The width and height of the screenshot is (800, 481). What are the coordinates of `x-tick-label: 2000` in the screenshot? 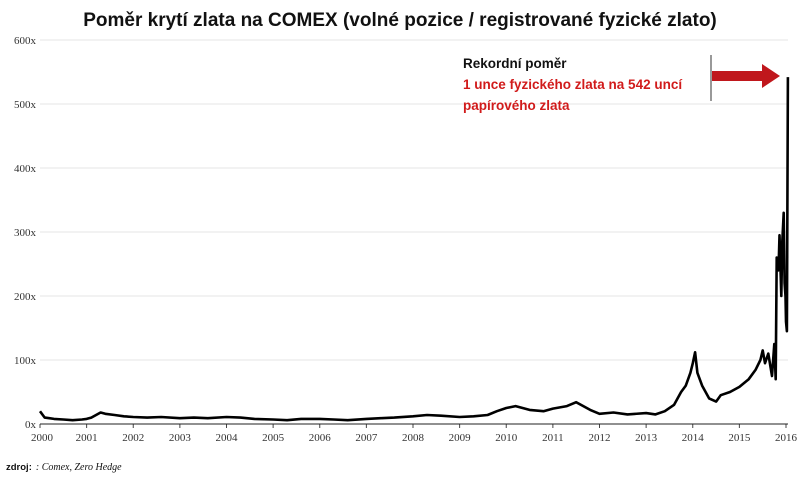 It's located at (42, 438).